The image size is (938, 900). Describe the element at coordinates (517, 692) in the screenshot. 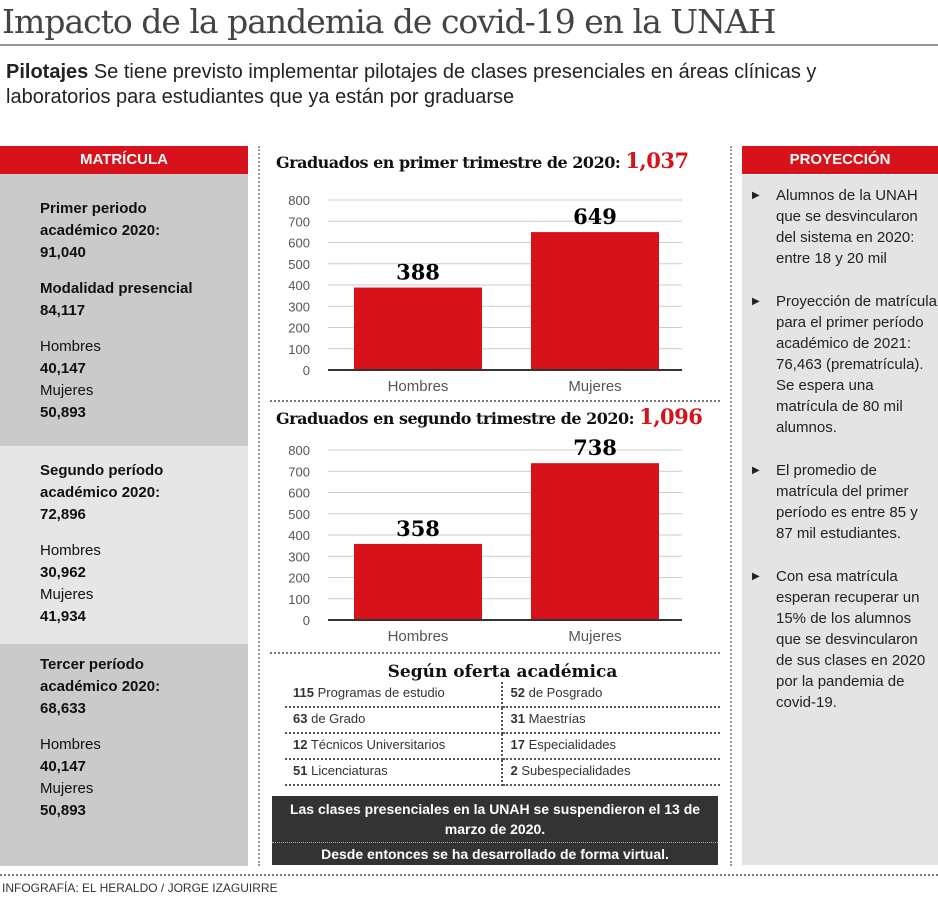

I see `oferta-count: 52` at that location.